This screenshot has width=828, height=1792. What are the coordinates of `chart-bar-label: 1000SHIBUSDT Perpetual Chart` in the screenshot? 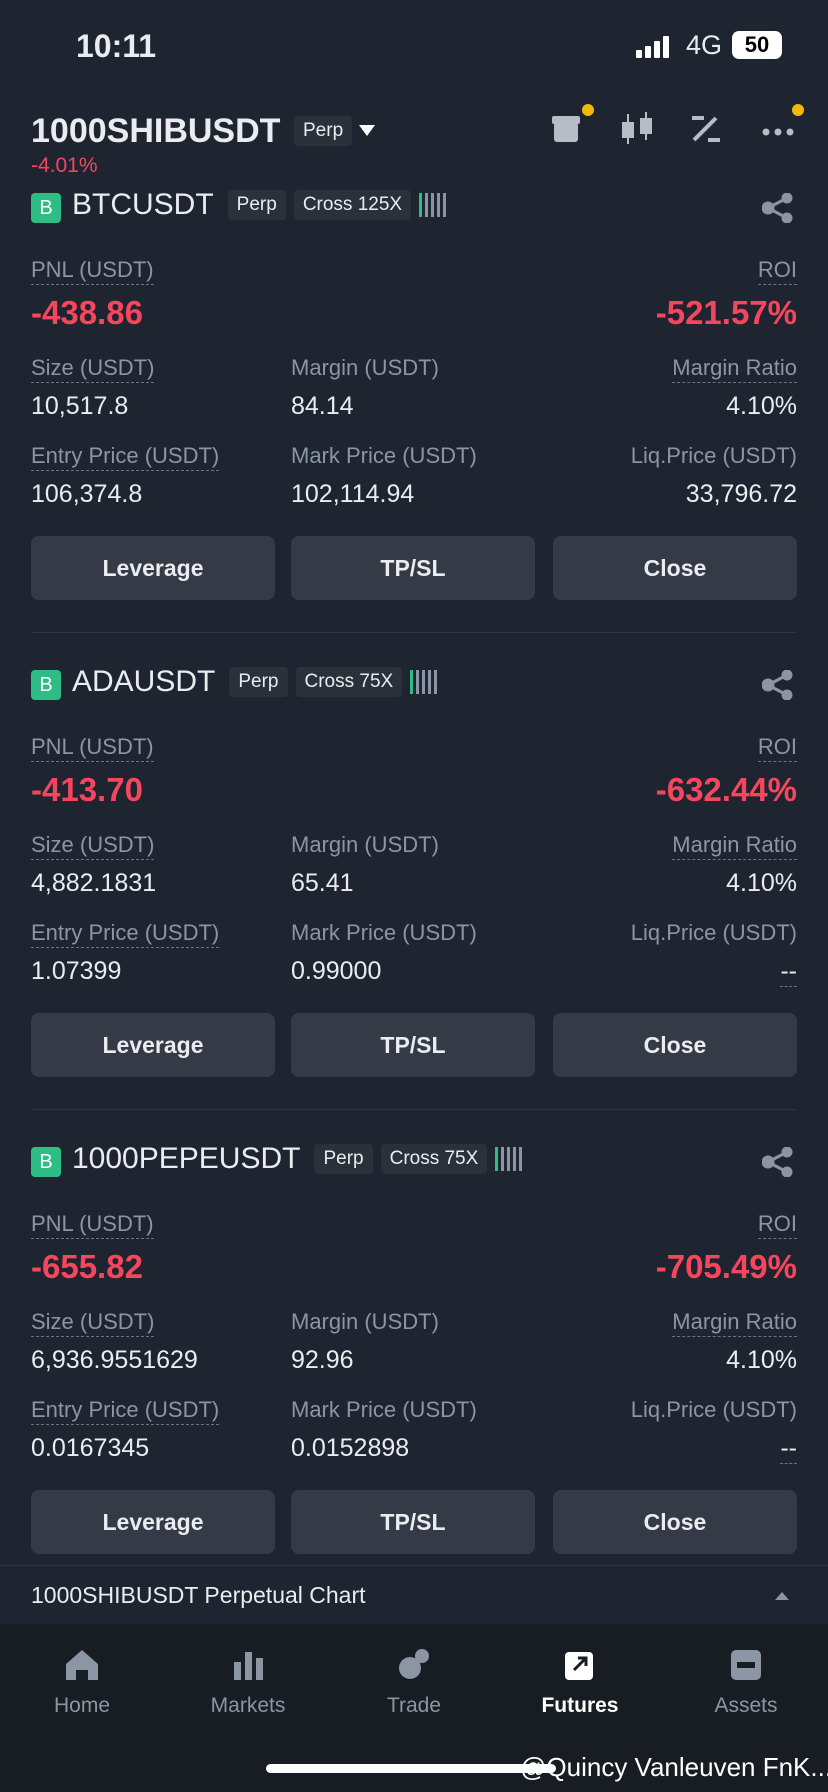 It's located at (198, 1595).